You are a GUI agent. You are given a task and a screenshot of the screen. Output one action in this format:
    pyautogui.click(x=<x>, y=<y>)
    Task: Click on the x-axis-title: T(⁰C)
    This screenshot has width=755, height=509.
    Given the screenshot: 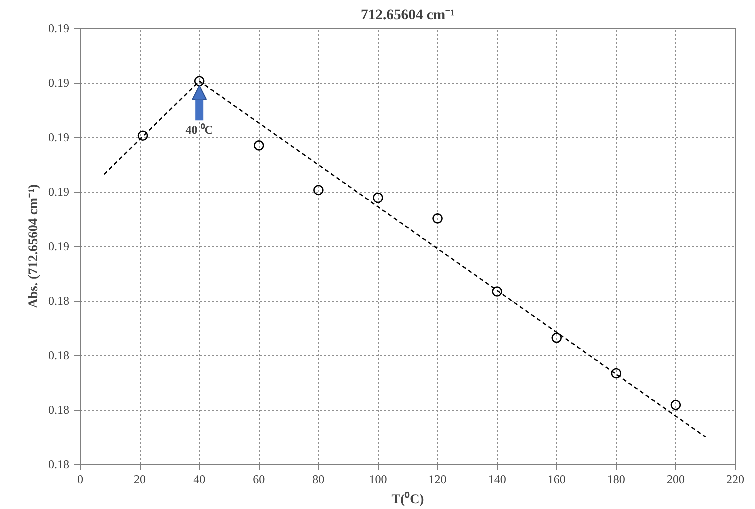 What is the action you would take?
    pyautogui.click(x=408, y=499)
    